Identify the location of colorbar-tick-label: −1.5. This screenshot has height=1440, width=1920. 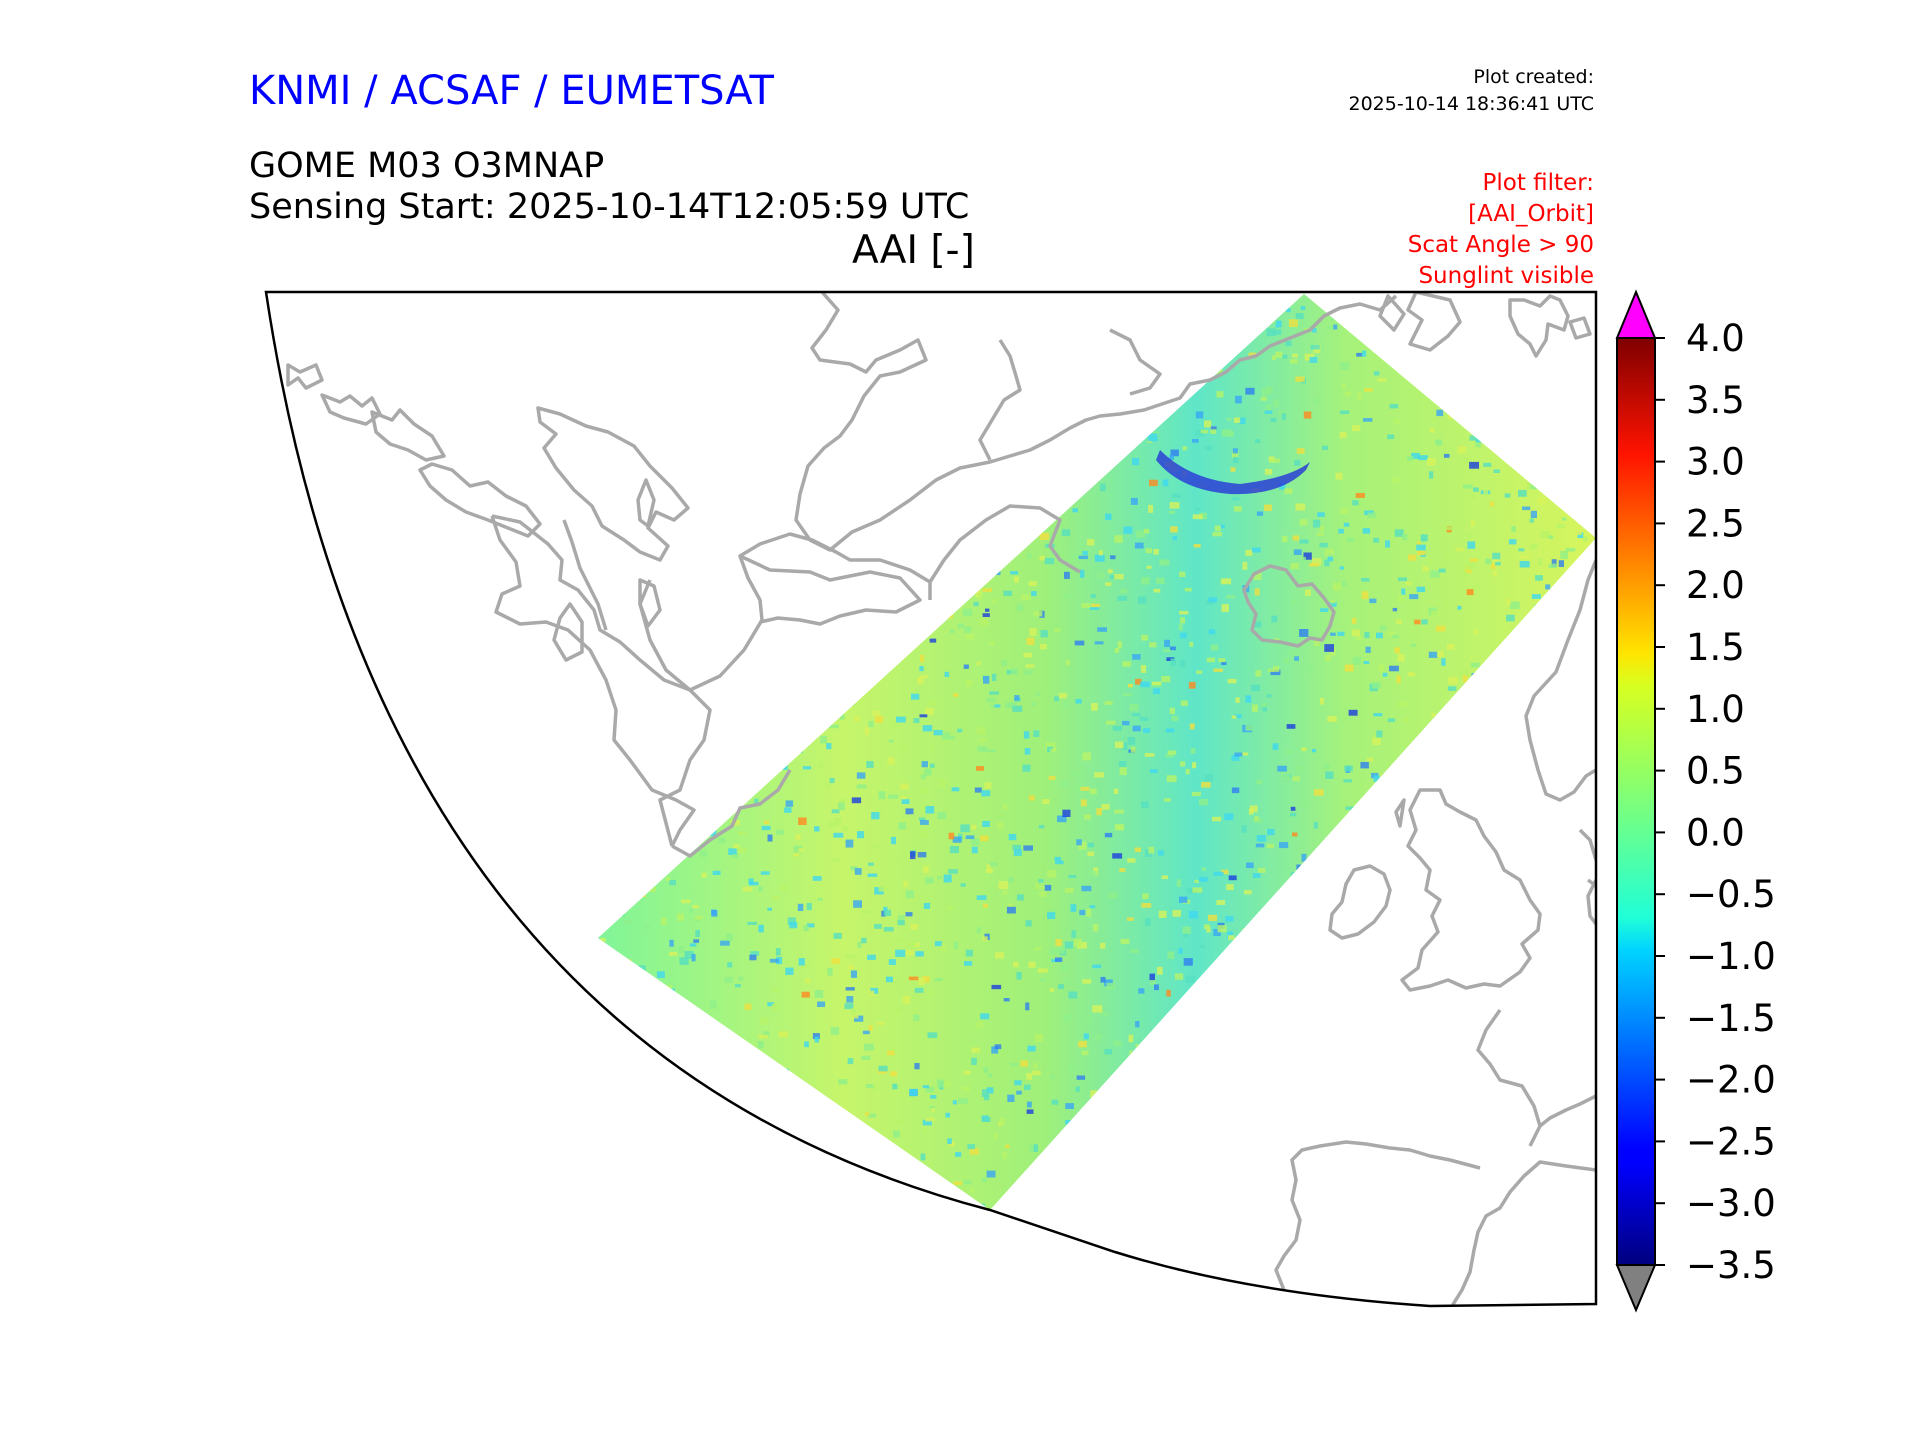
(1731, 1018).